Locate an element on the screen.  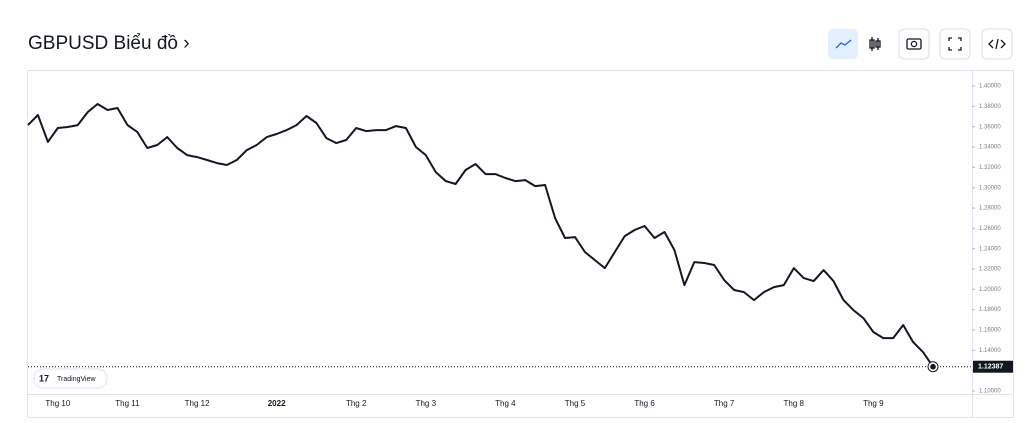
fullscreen-button is located at coordinates (955, 44).